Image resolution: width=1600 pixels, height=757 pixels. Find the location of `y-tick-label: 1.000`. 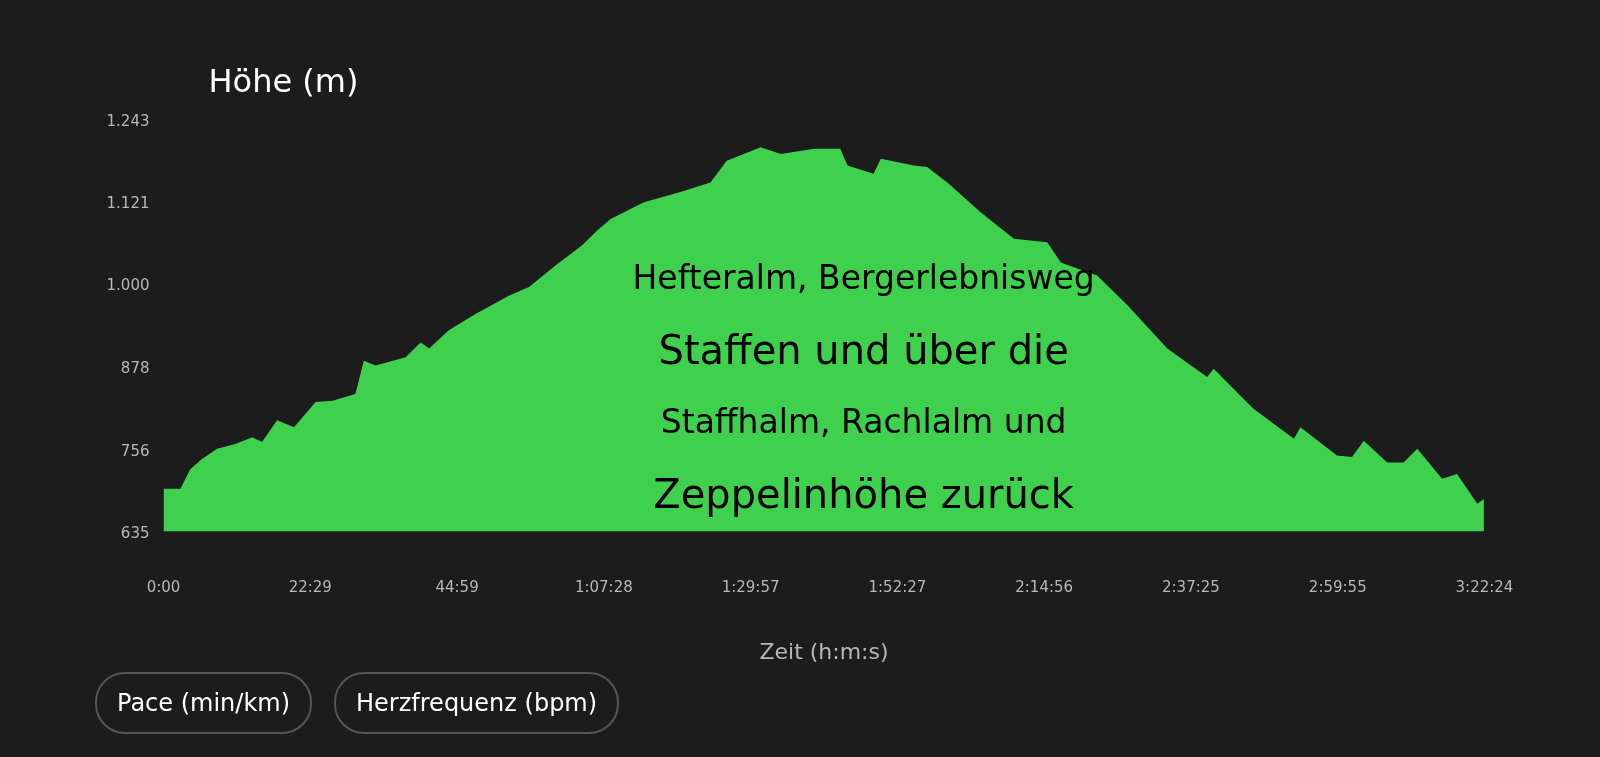

y-tick-label: 1.000 is located at coordinates (128, 285).